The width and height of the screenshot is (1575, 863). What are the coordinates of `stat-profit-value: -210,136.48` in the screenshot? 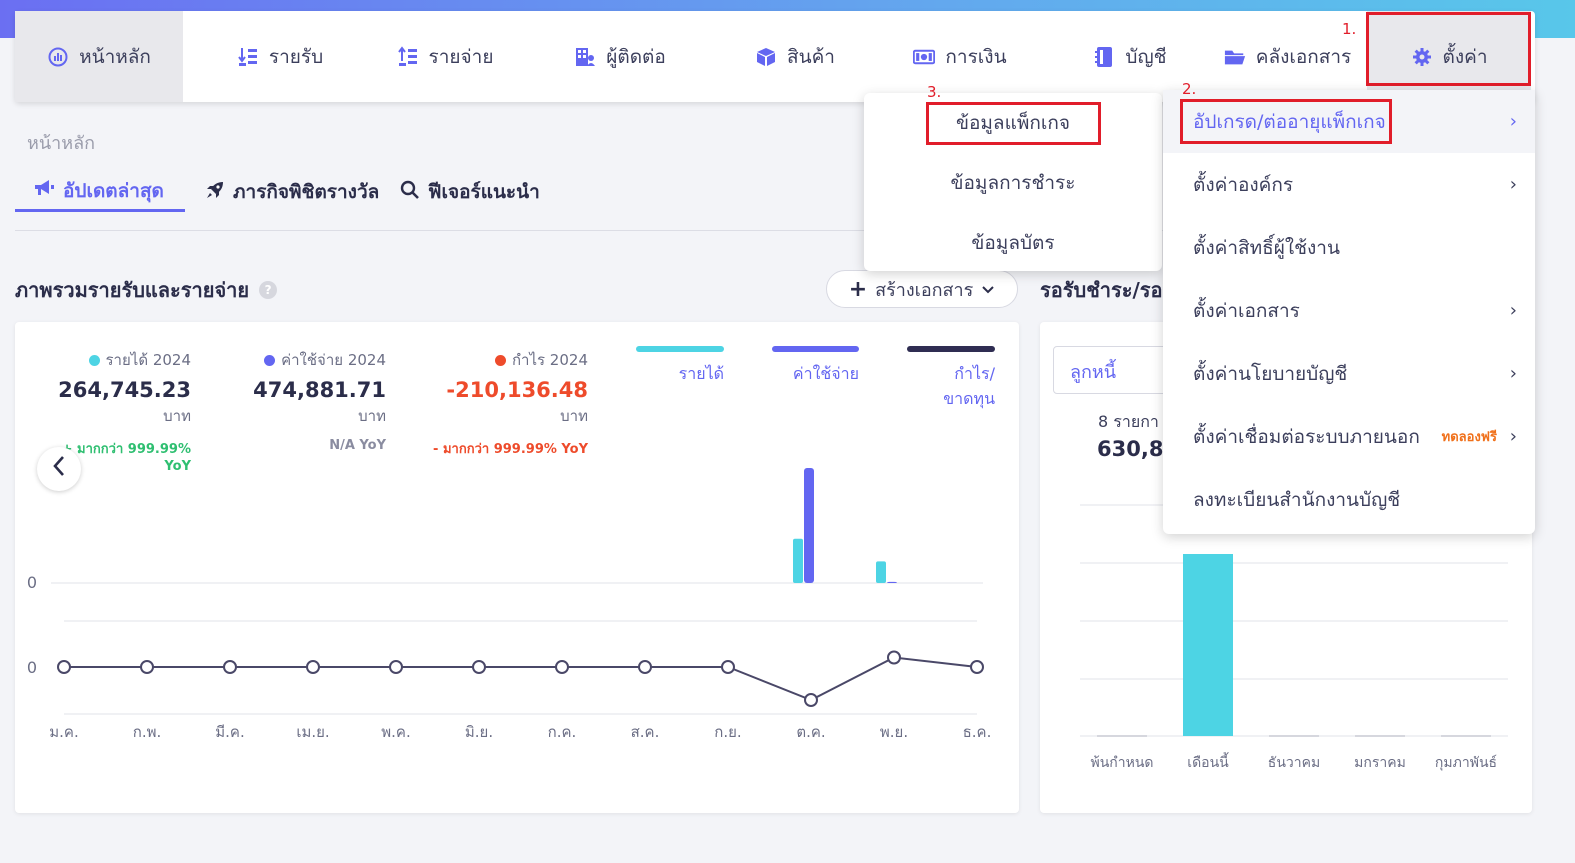 It's located at (517, 390).